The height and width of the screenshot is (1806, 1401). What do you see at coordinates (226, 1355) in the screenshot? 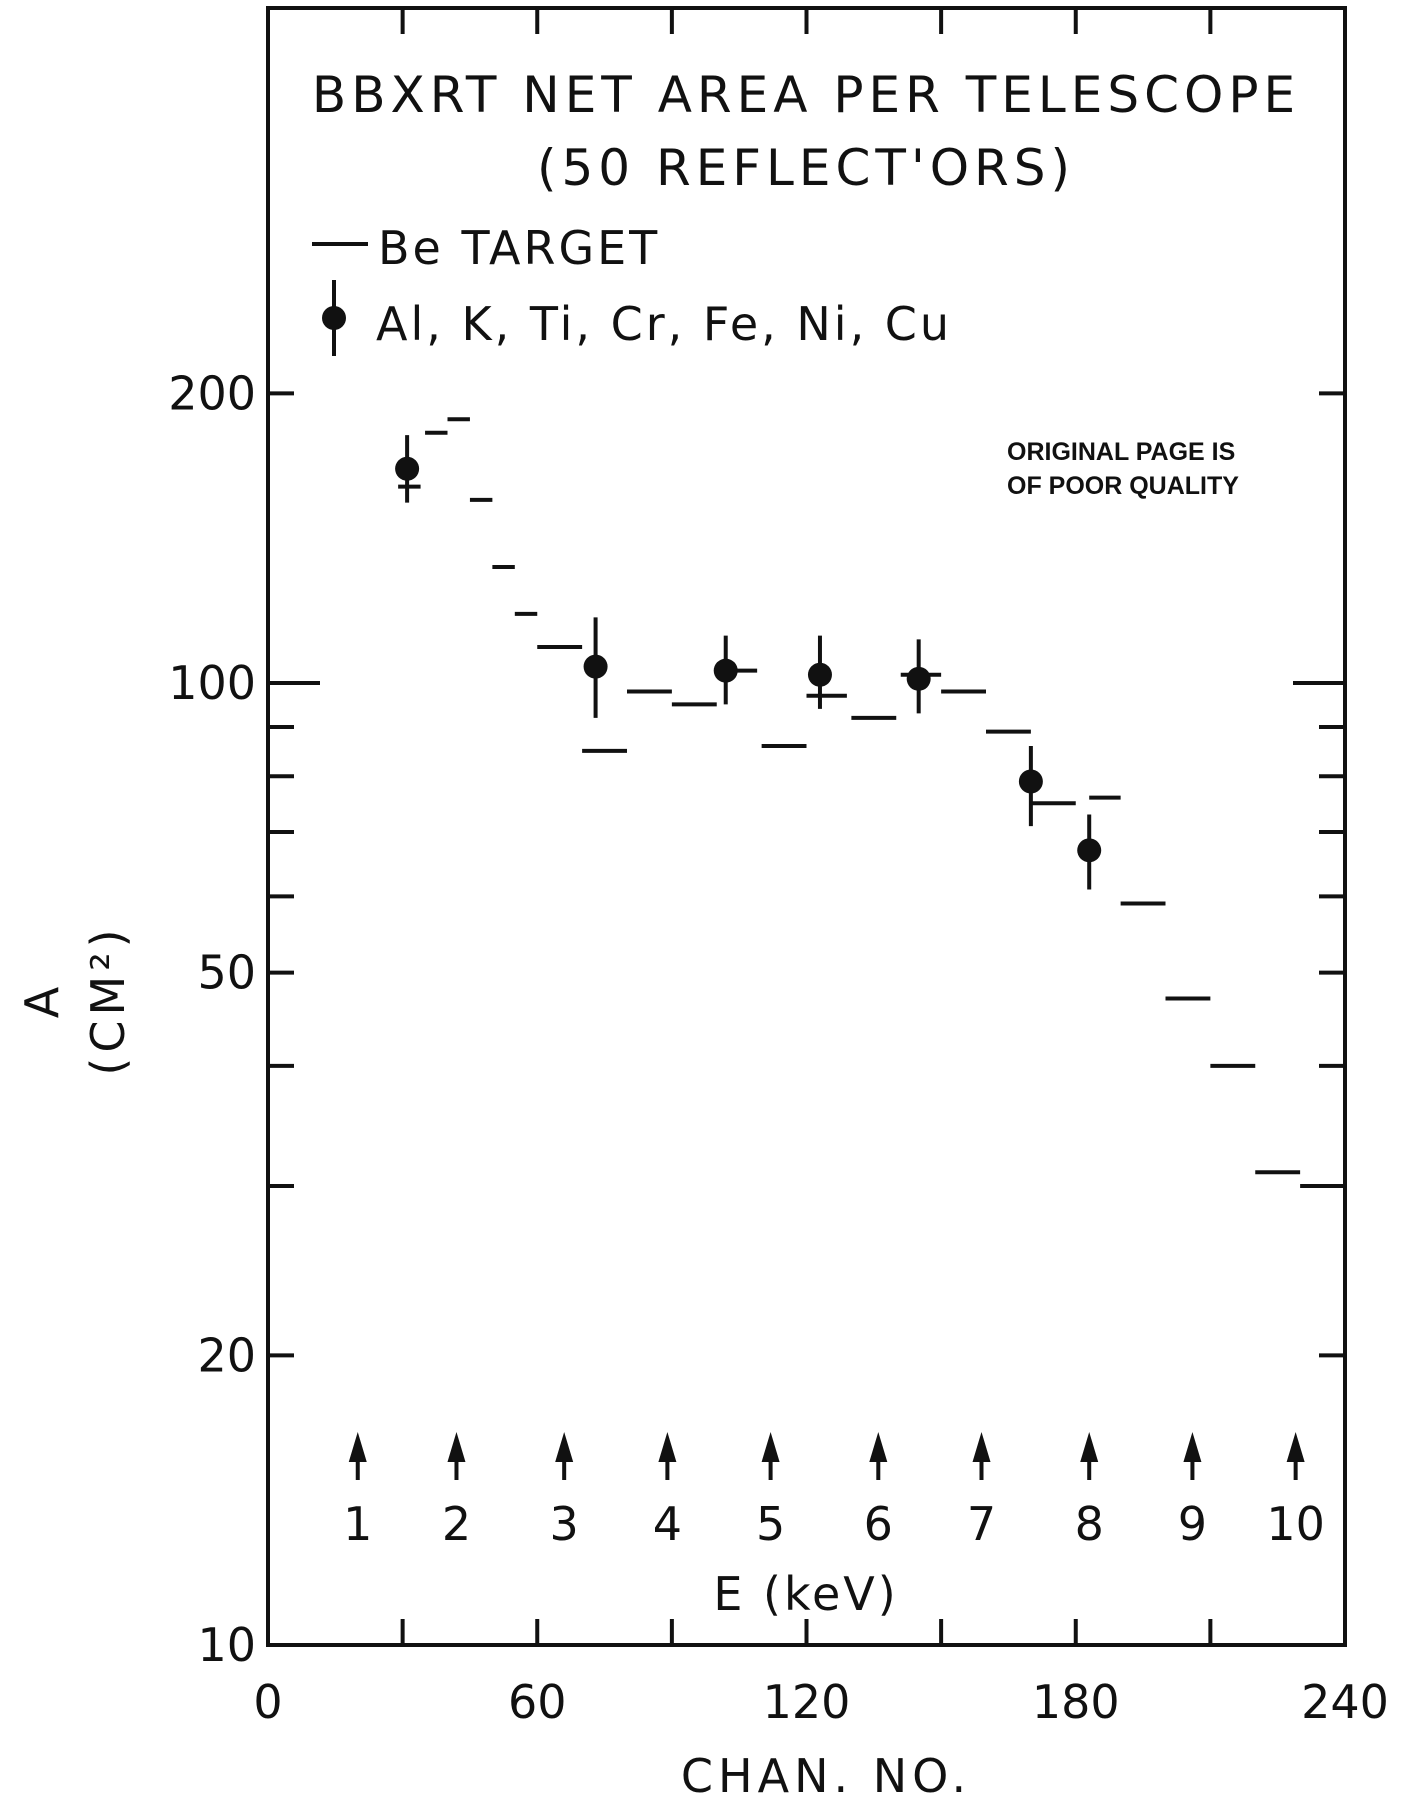
I see `y-tick-label: 20` at bounding box center [226, 1355].